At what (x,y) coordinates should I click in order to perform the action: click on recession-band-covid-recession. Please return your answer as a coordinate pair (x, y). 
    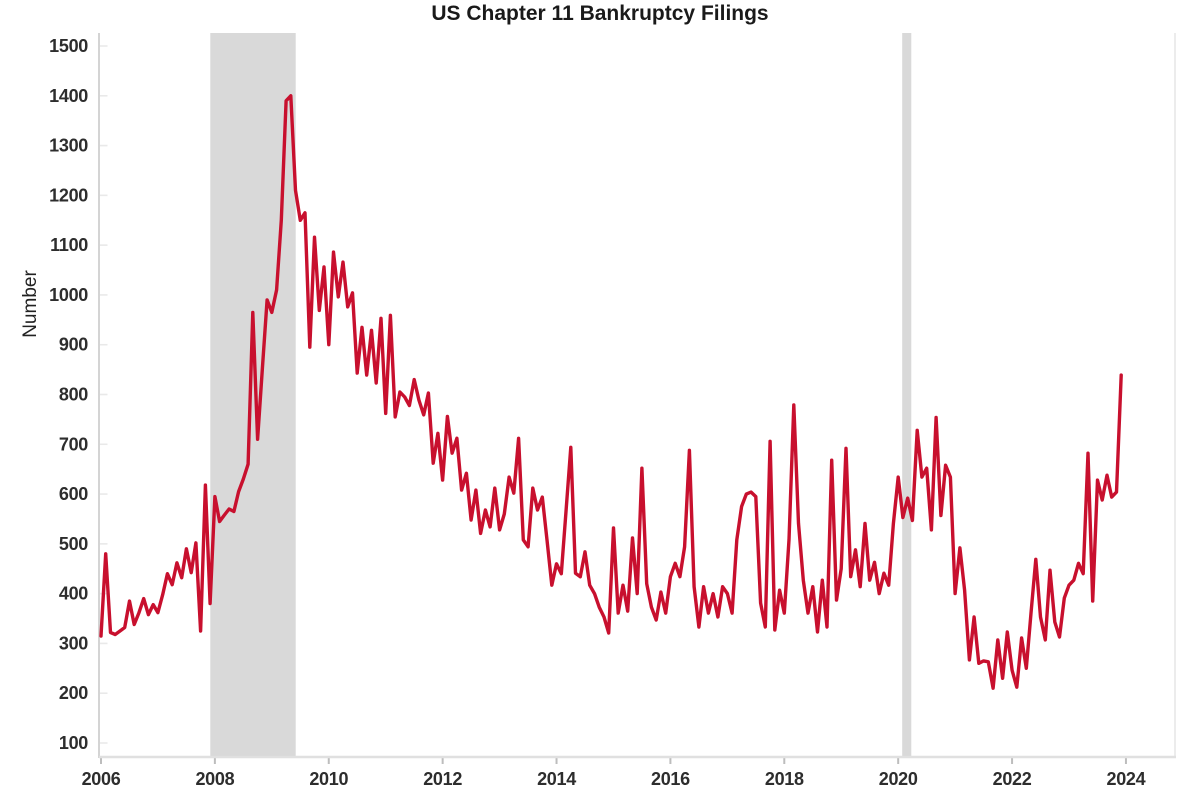
    Looking at the image, I should click on (907, 395).